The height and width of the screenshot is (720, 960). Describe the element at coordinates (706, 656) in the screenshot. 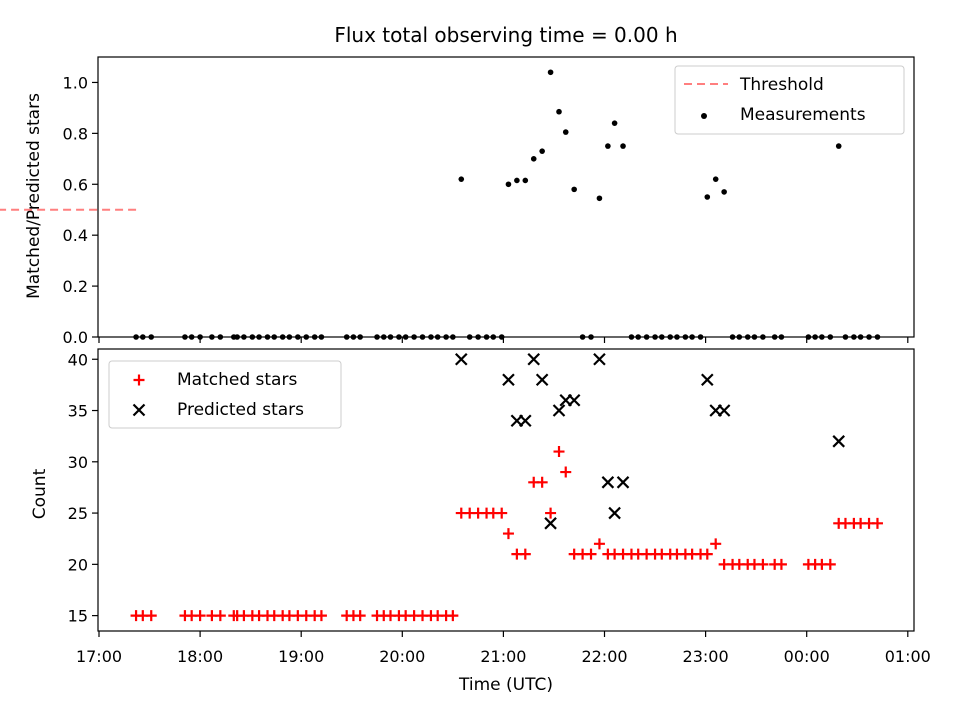

I see `x-tick-label: 23:00` at that location.